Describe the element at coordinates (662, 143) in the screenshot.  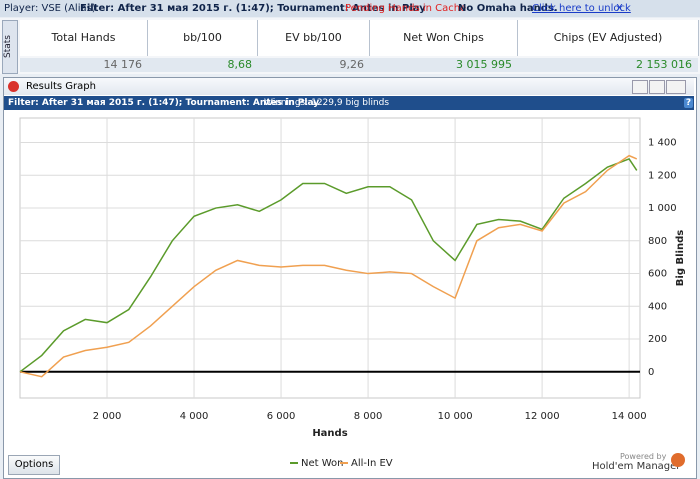
I see `y-tick-label: 1 400` at that location.